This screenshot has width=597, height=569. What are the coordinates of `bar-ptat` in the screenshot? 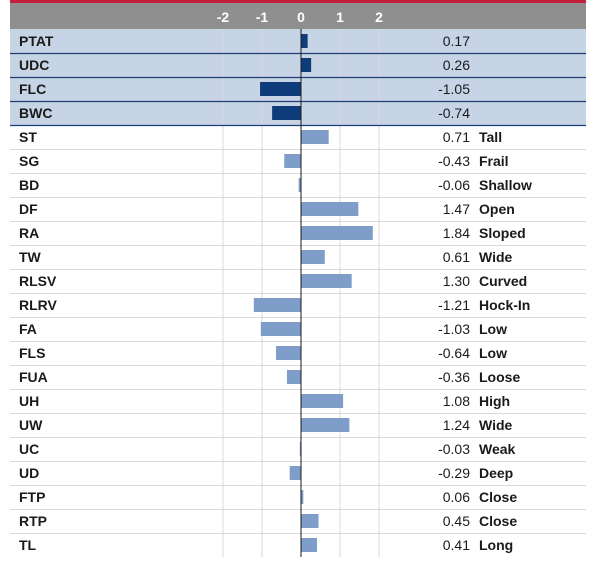 It's located at (304, 41).